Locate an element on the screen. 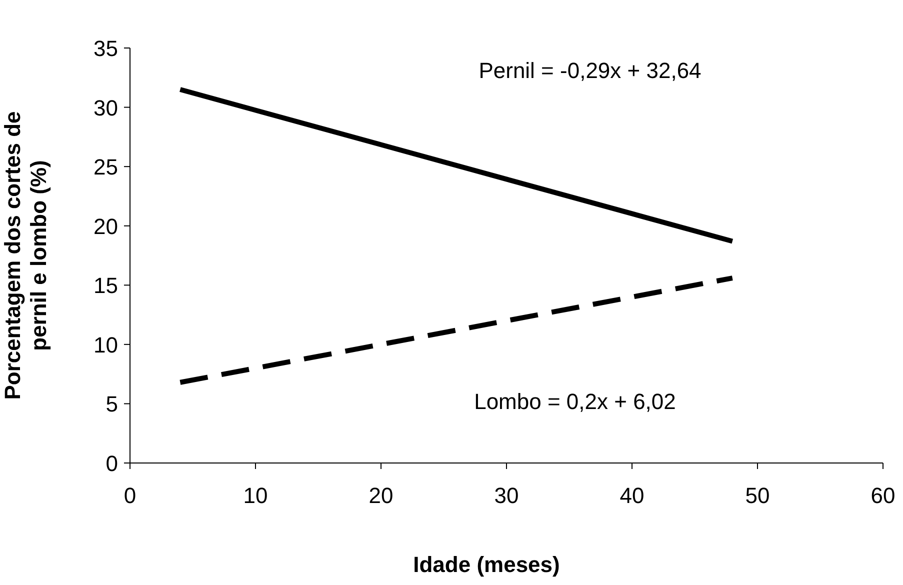  x-tick-label: 60 is located at coordinates (883, 495).